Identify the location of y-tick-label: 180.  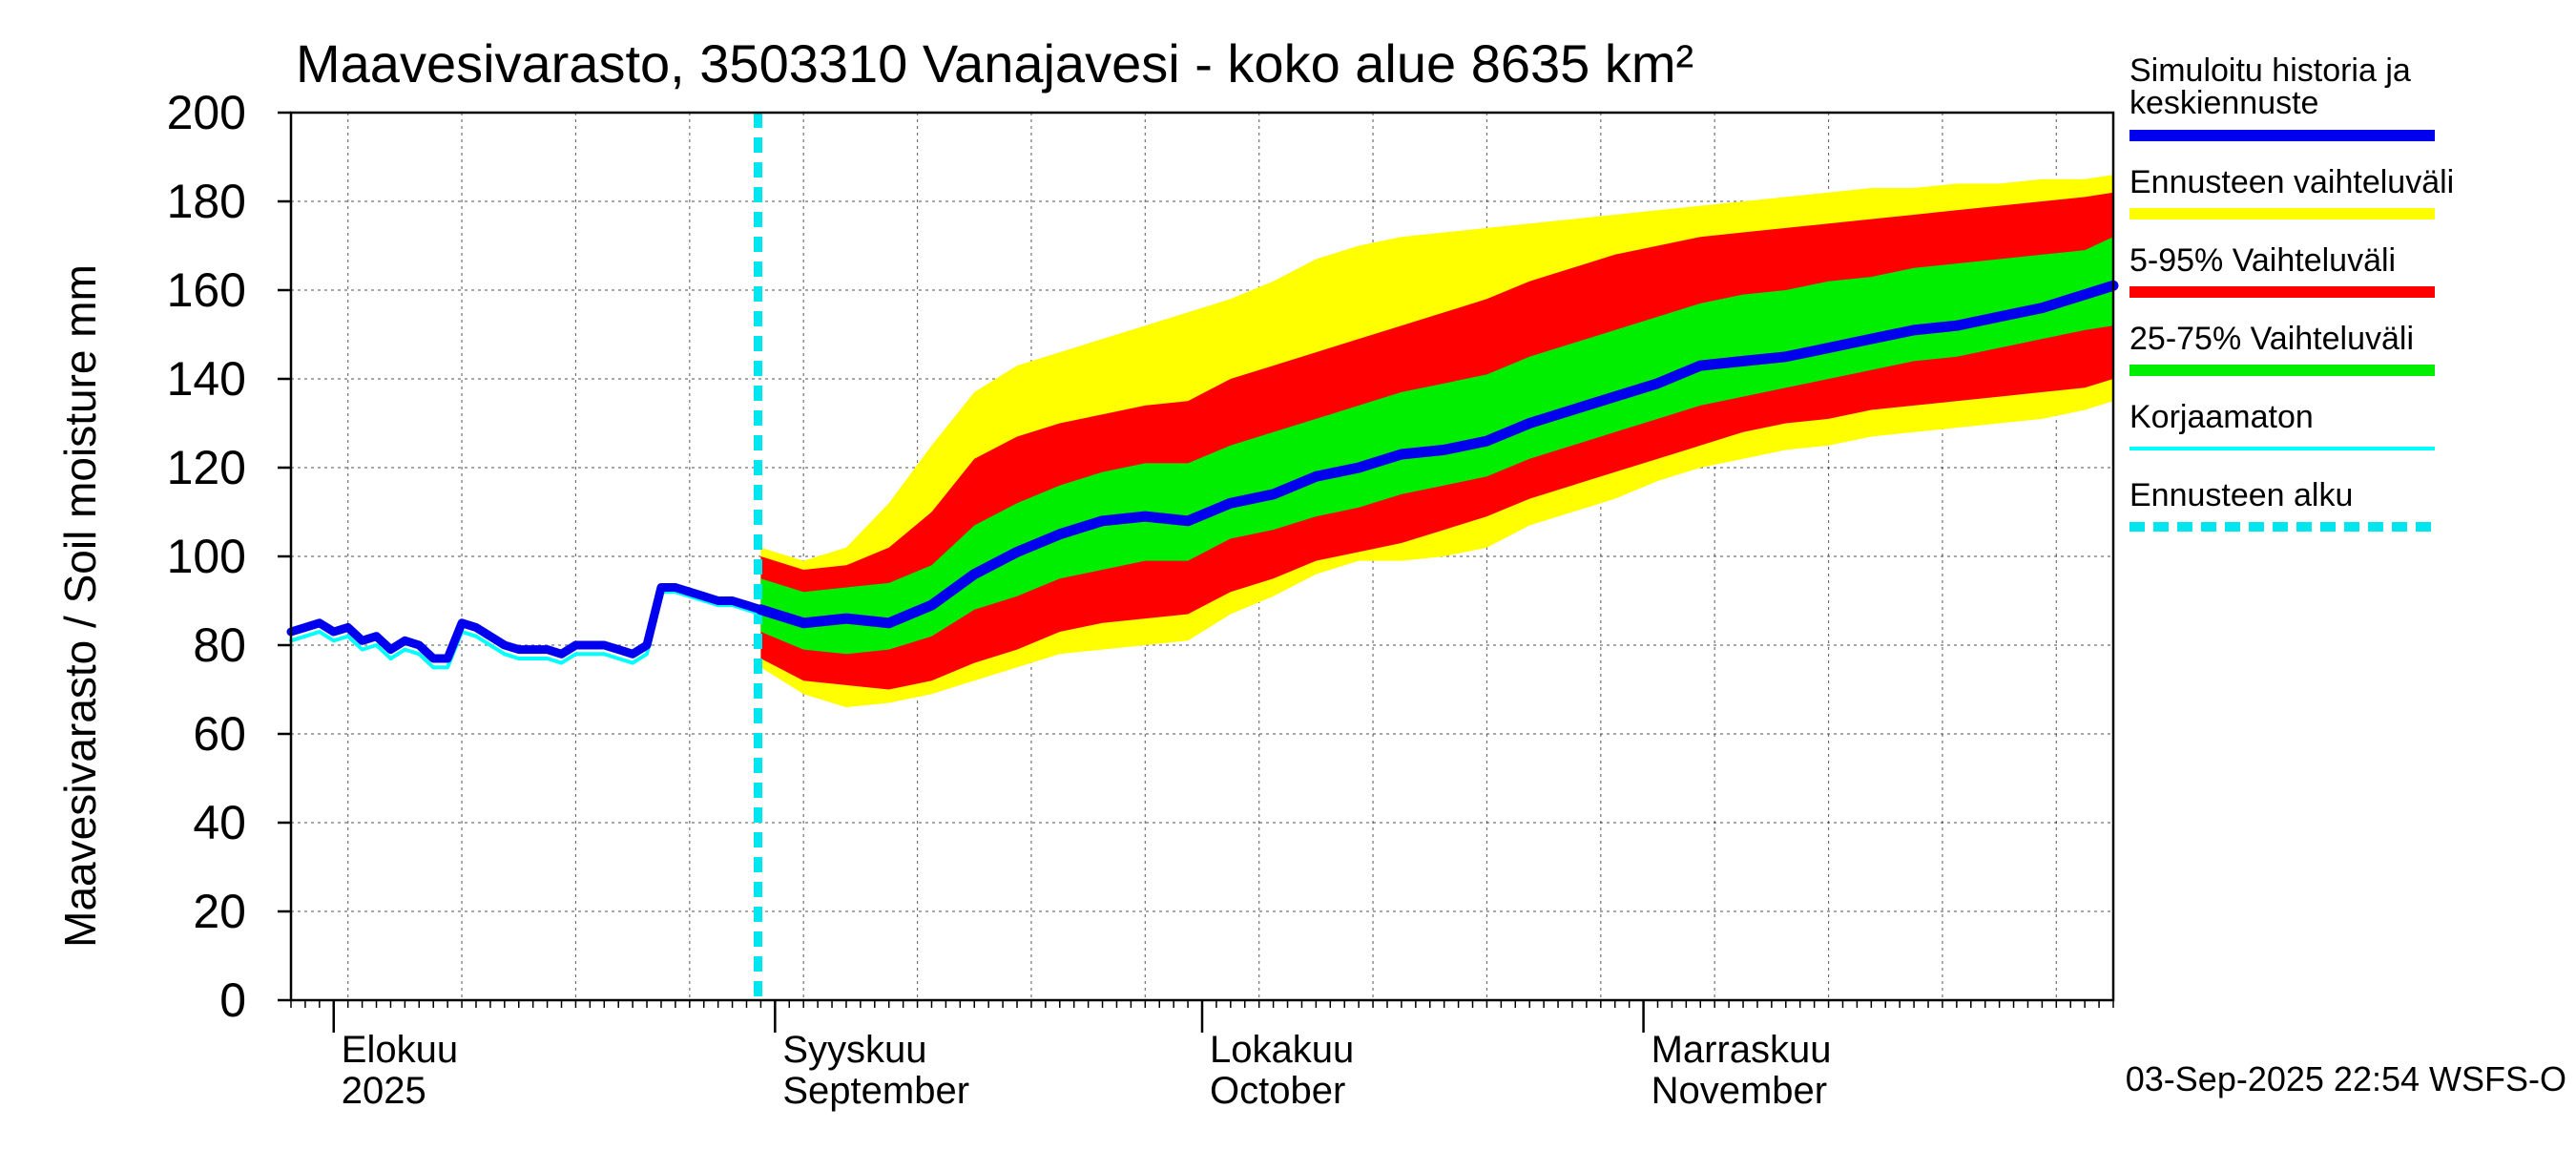
(206, 201).